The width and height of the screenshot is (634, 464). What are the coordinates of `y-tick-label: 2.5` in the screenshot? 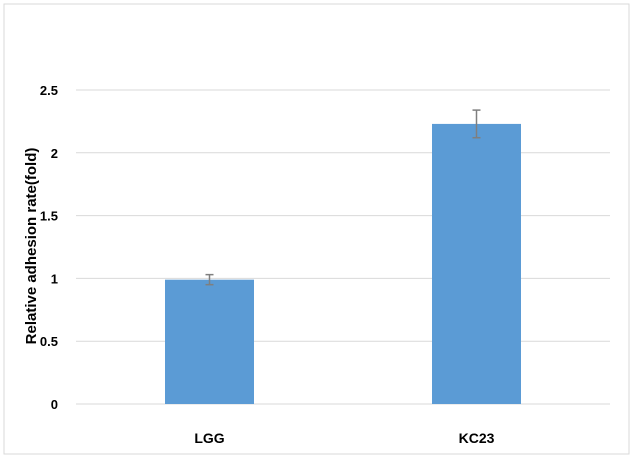 It's located at (49, 90).